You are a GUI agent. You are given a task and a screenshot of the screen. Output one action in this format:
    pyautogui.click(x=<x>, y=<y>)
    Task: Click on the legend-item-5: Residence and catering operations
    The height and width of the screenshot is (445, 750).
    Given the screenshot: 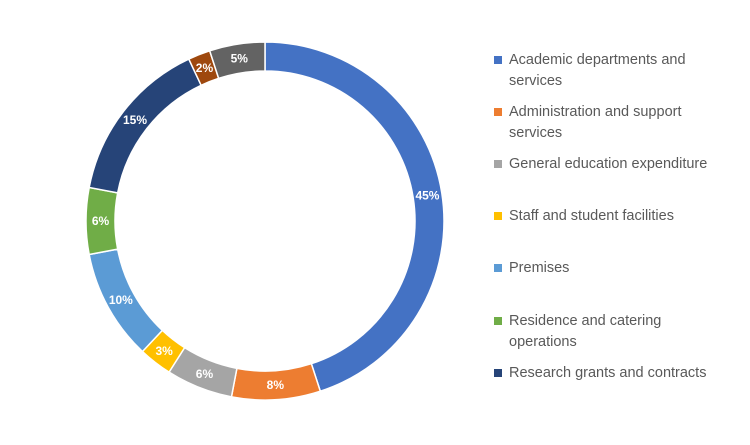 What is the action you would take?
    pyautogui.click(x=577, y=332)
    